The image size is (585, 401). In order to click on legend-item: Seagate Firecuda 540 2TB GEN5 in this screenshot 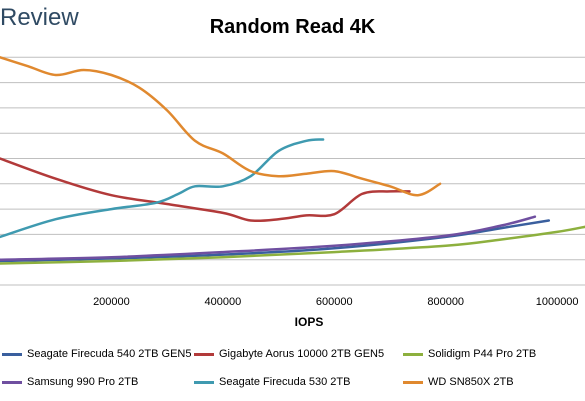, I will do `click(96, 354)`.